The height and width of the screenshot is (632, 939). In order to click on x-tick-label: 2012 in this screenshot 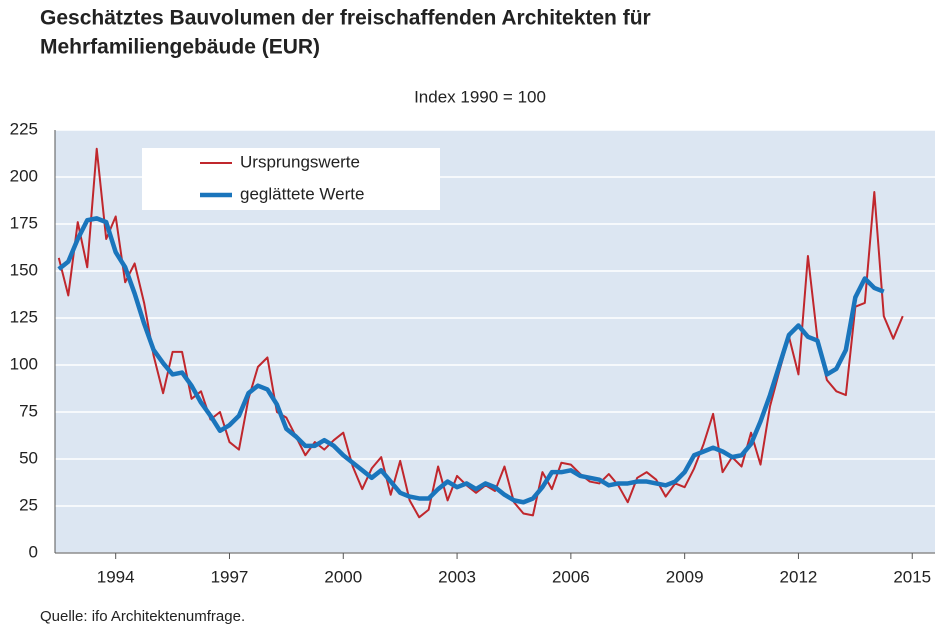, I will do `click(799, 576)`.